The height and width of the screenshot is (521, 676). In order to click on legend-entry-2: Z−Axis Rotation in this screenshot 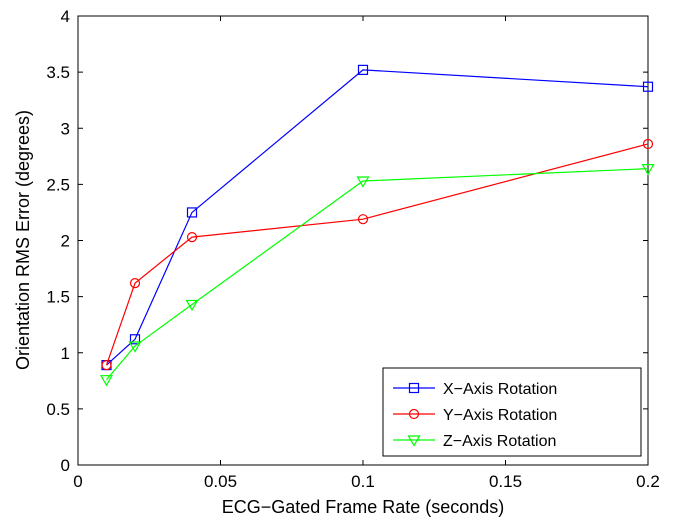, I will do `click(474, 441)`.